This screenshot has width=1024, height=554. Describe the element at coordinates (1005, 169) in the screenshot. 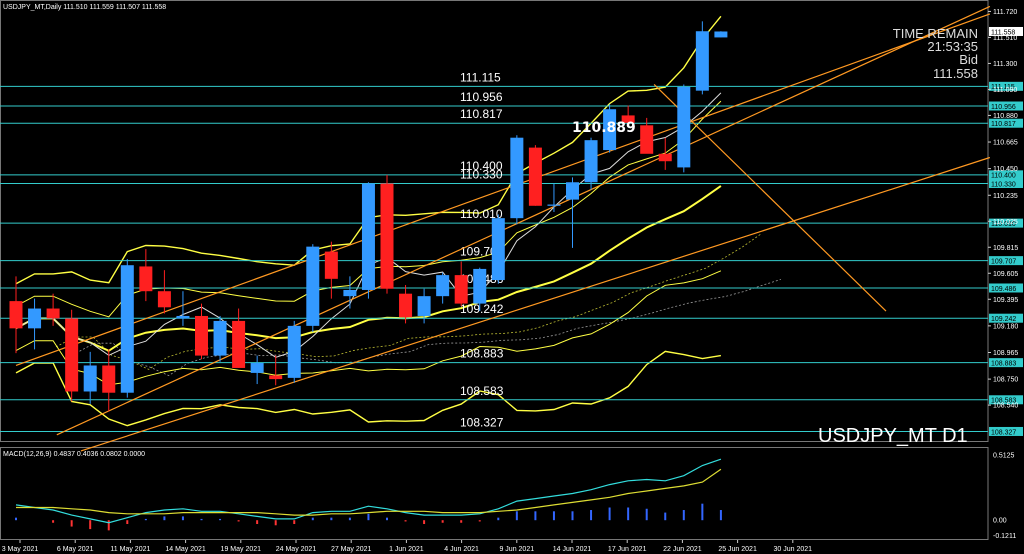

I see `price-tick-label: 110.450` at that location.